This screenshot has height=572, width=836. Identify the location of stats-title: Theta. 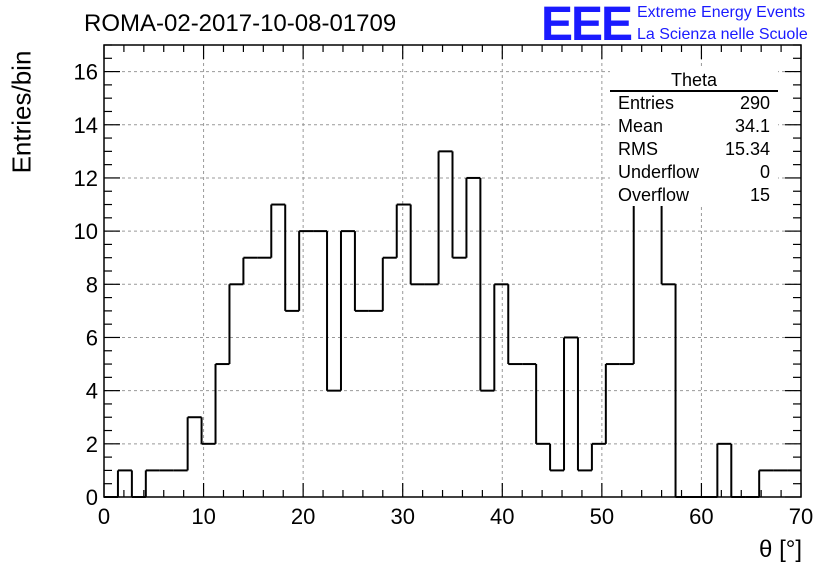
(694, 80).